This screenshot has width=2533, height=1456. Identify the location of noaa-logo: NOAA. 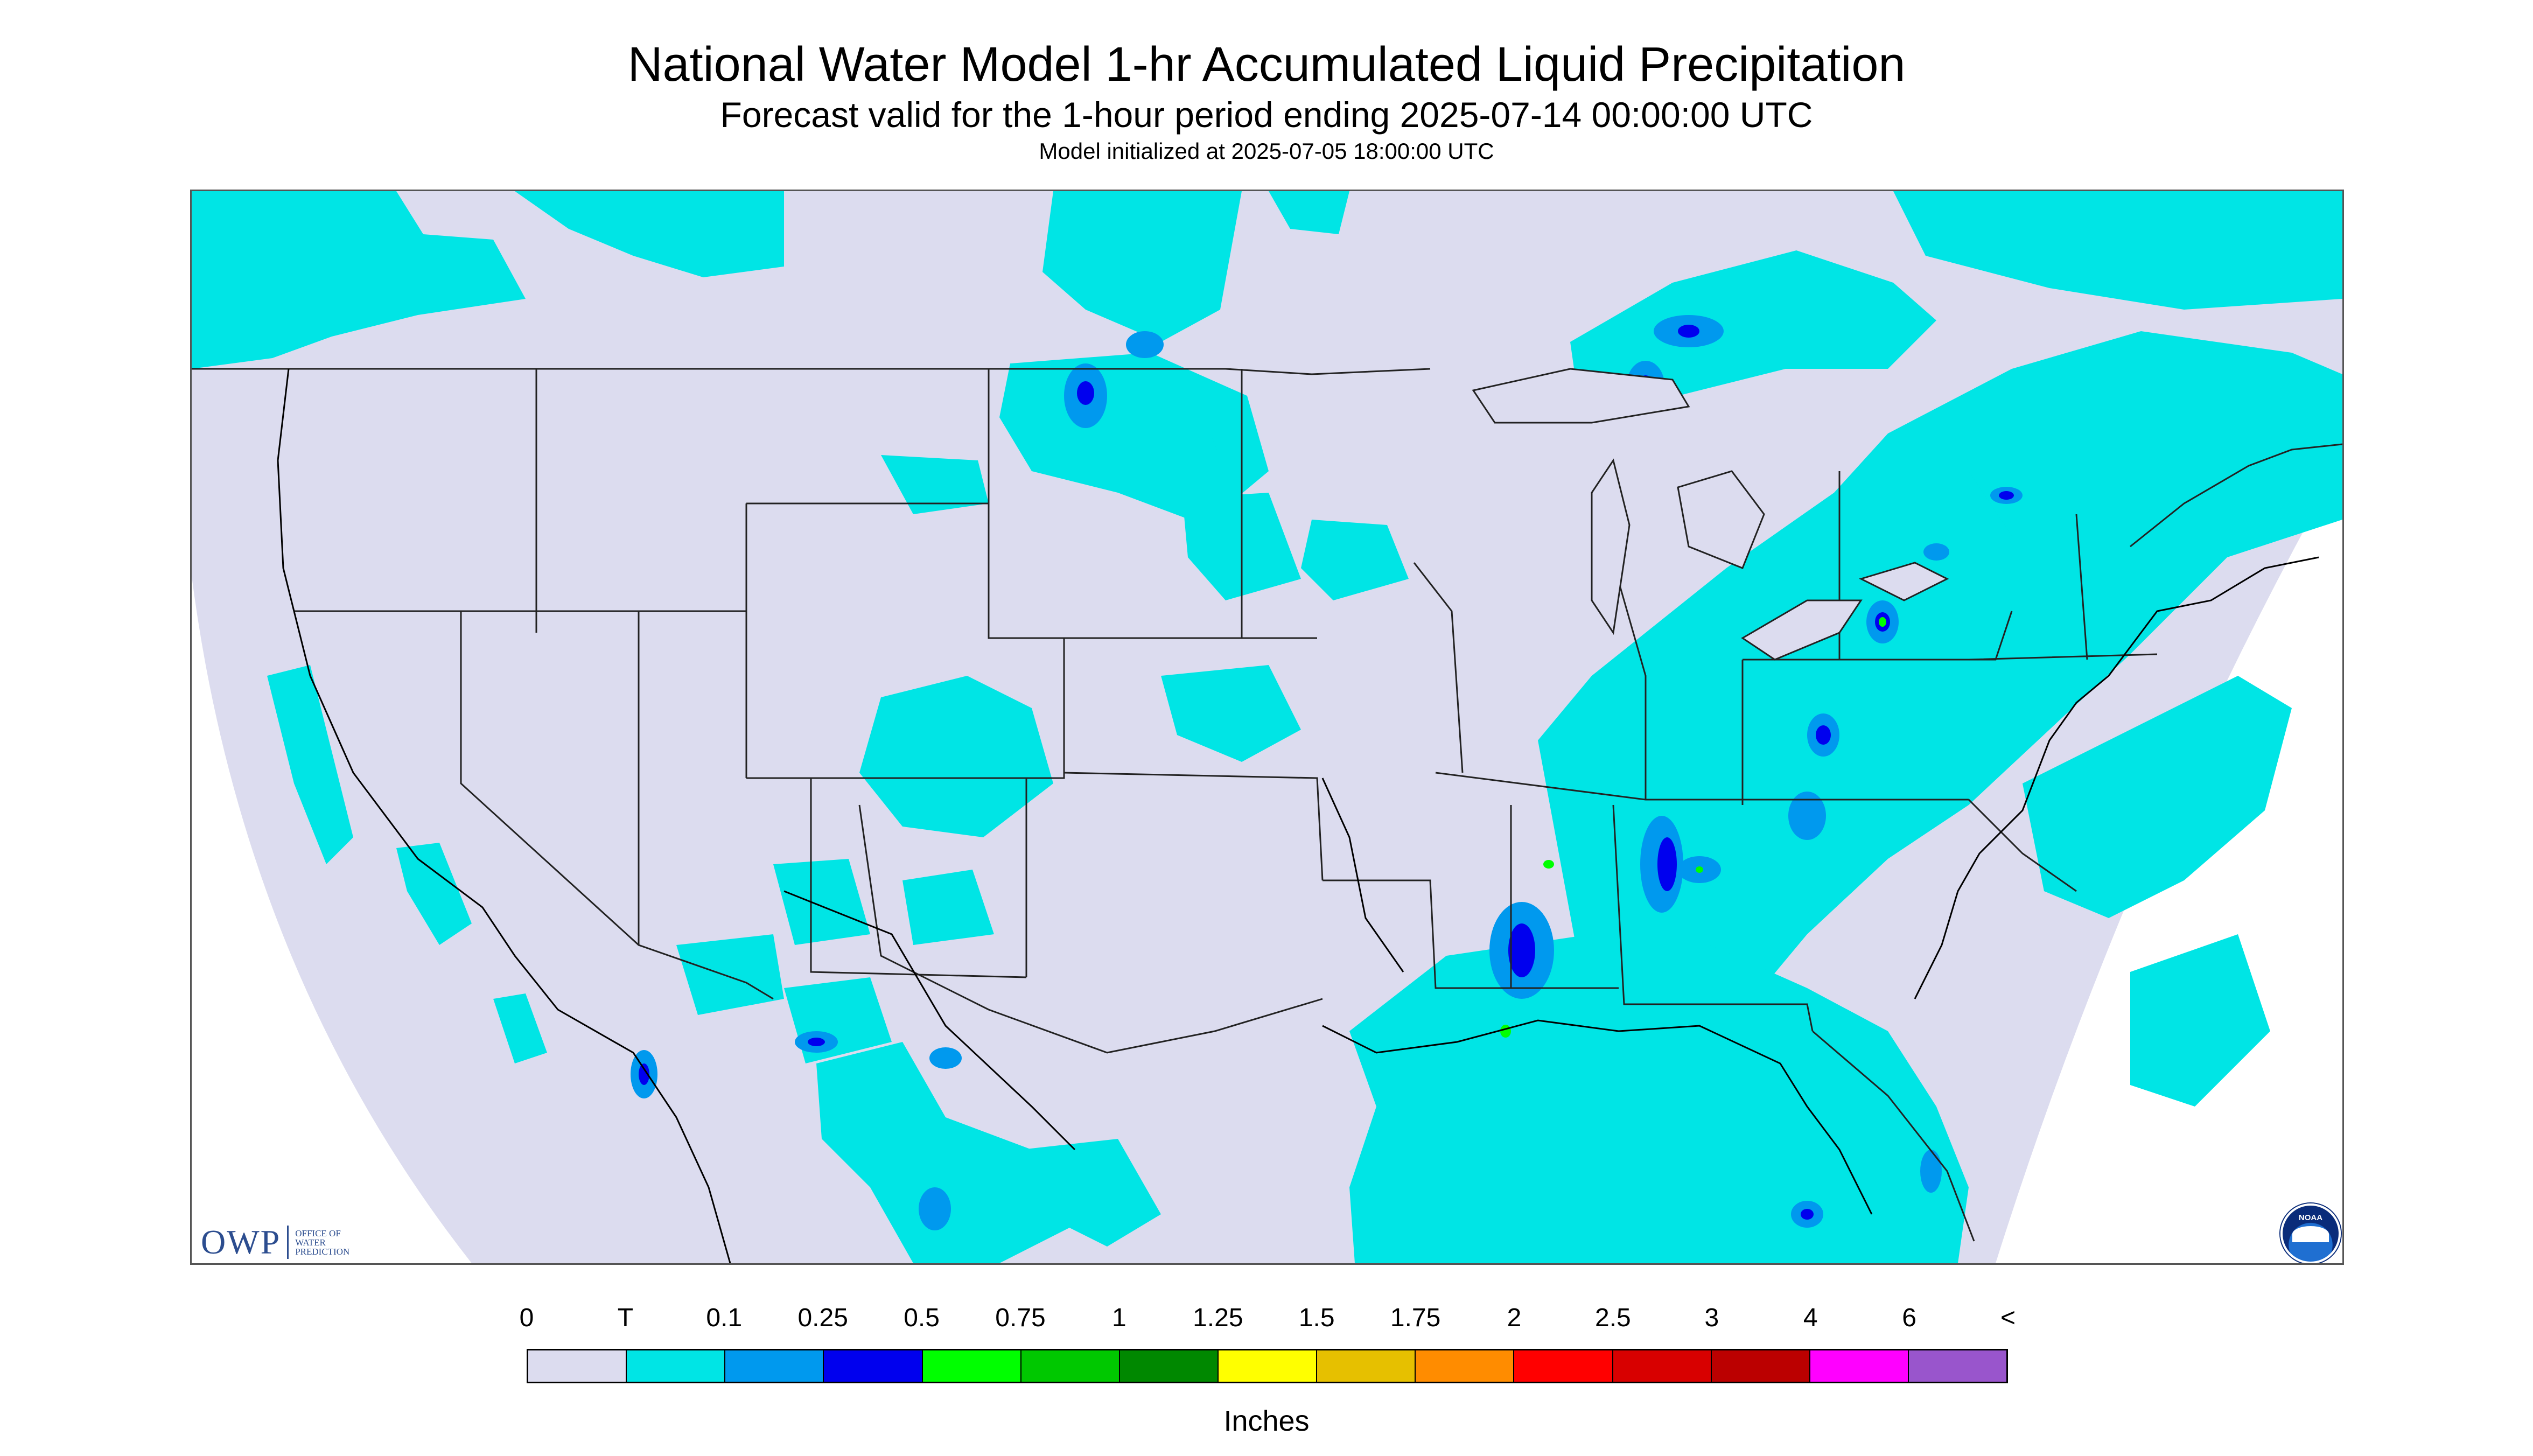
(2310, 1233).